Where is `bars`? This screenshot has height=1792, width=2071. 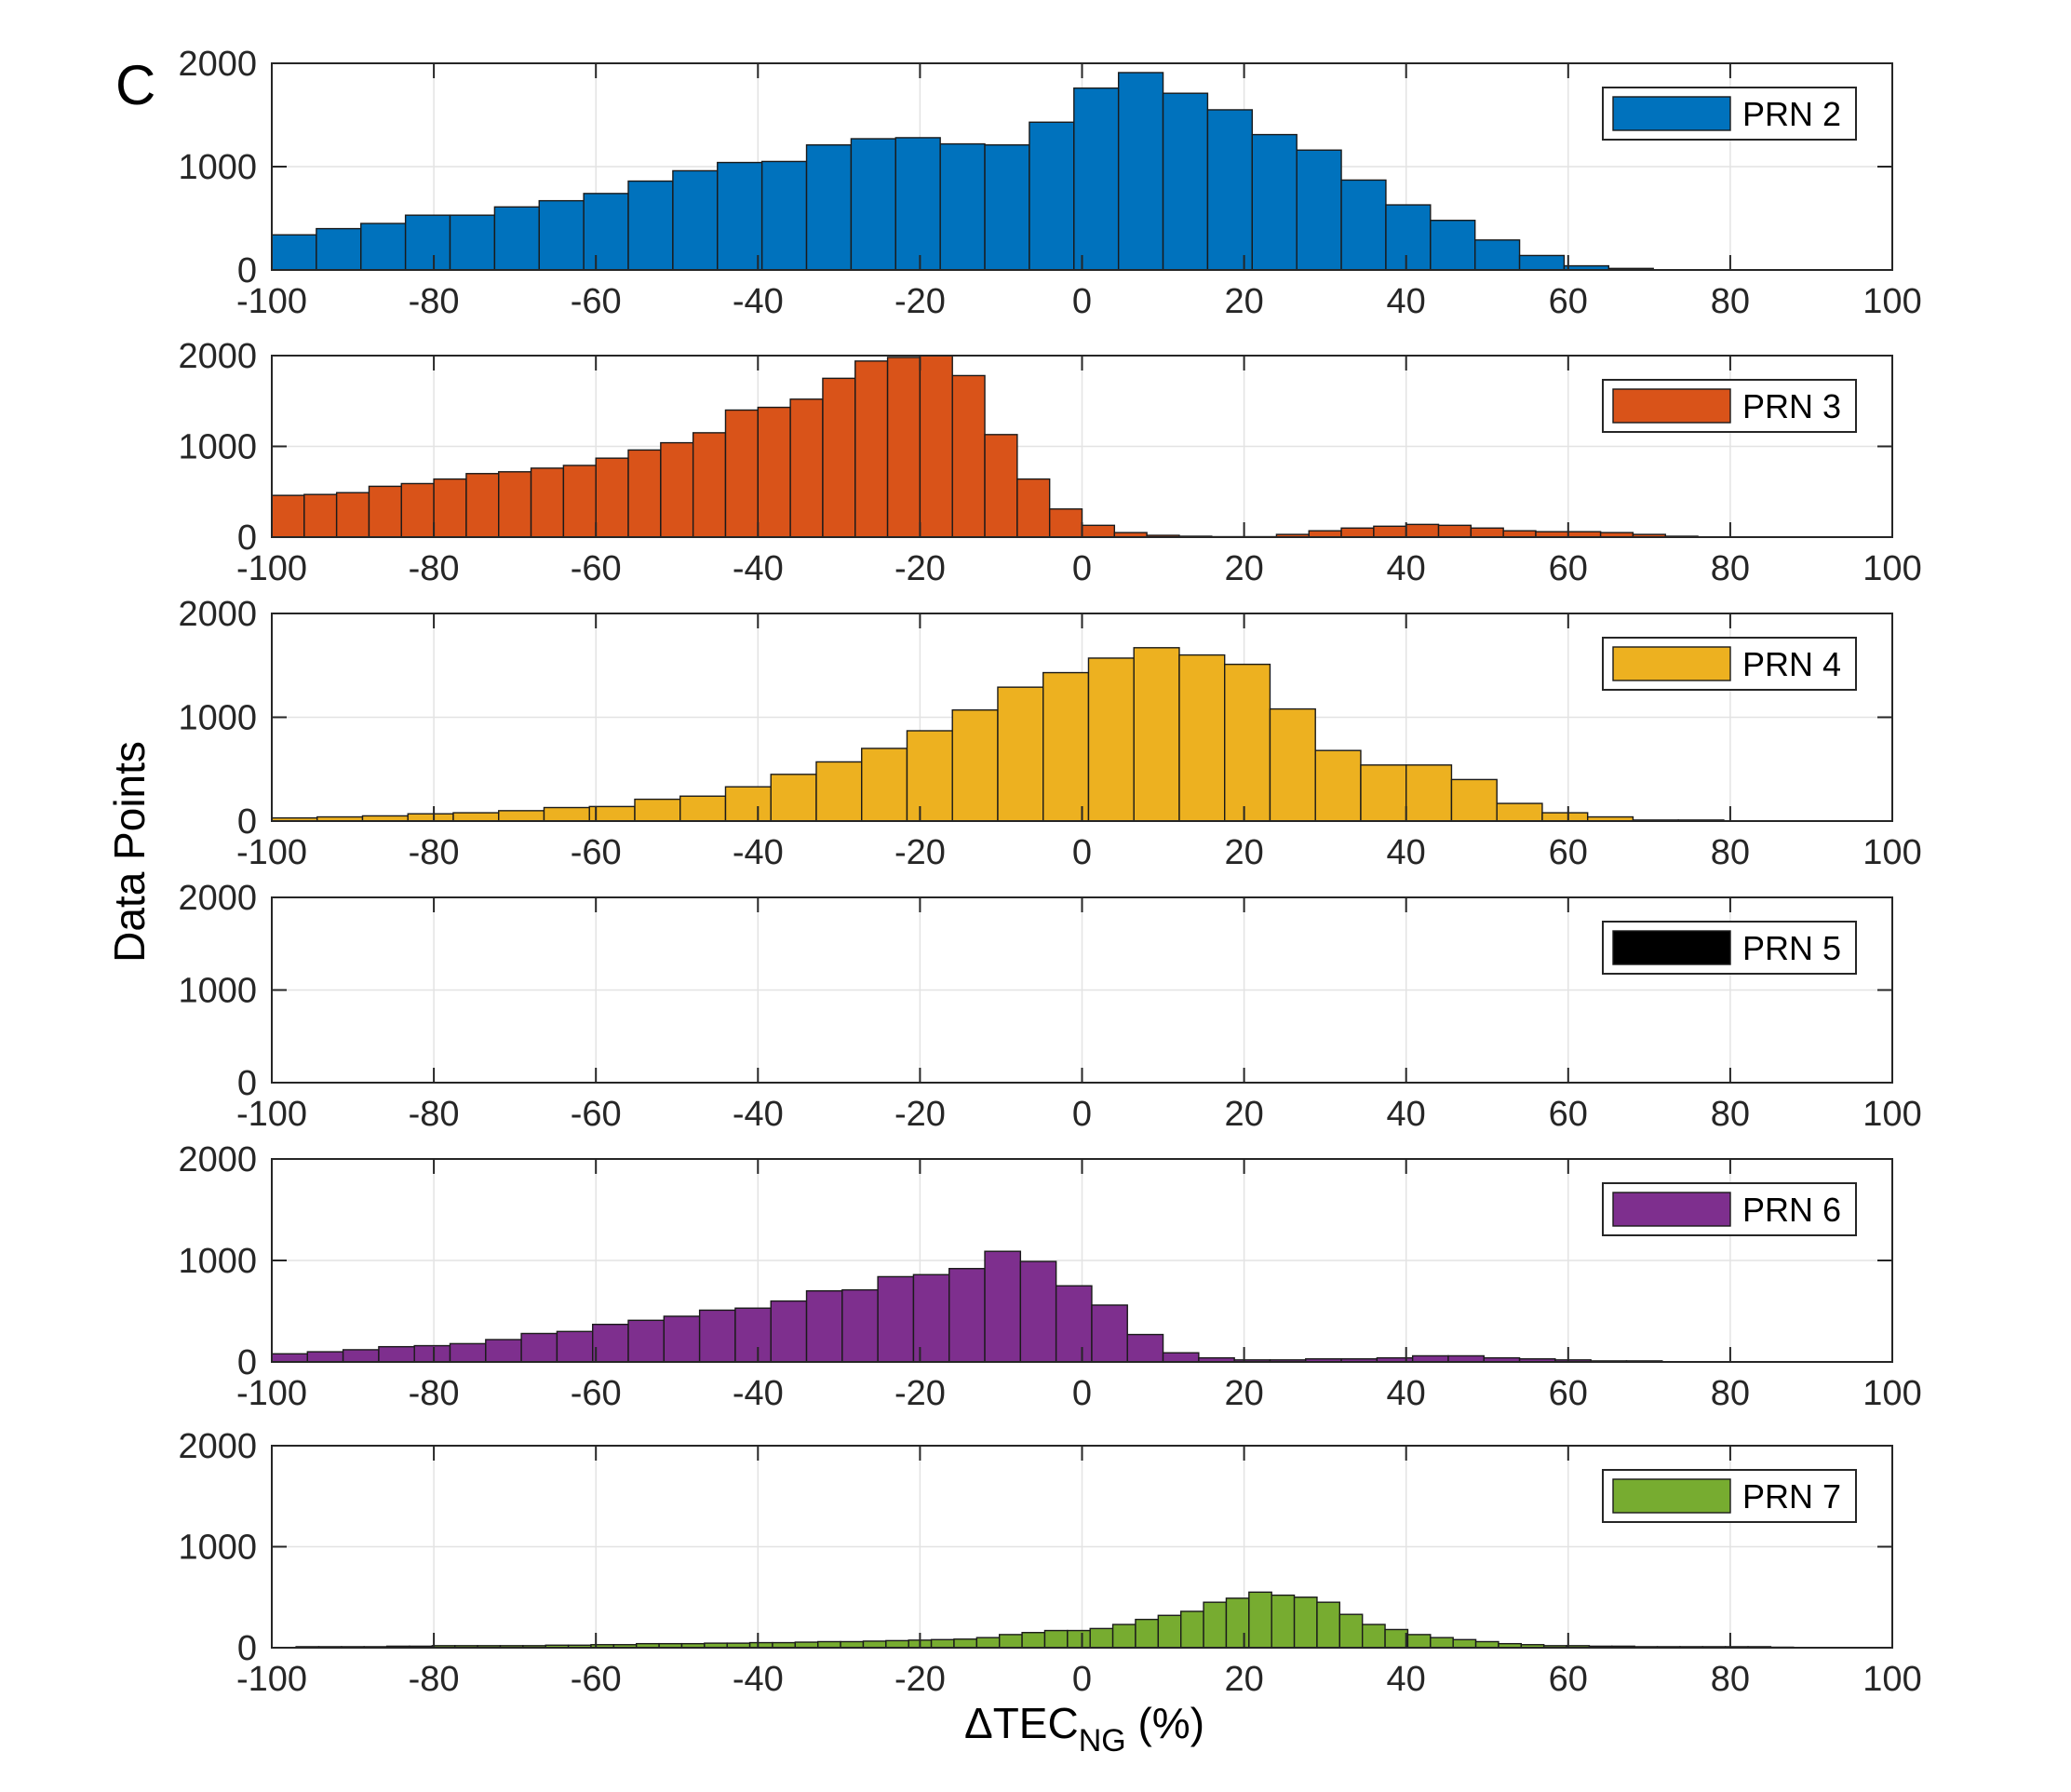
bars is located at coordinates (1045, 1619).